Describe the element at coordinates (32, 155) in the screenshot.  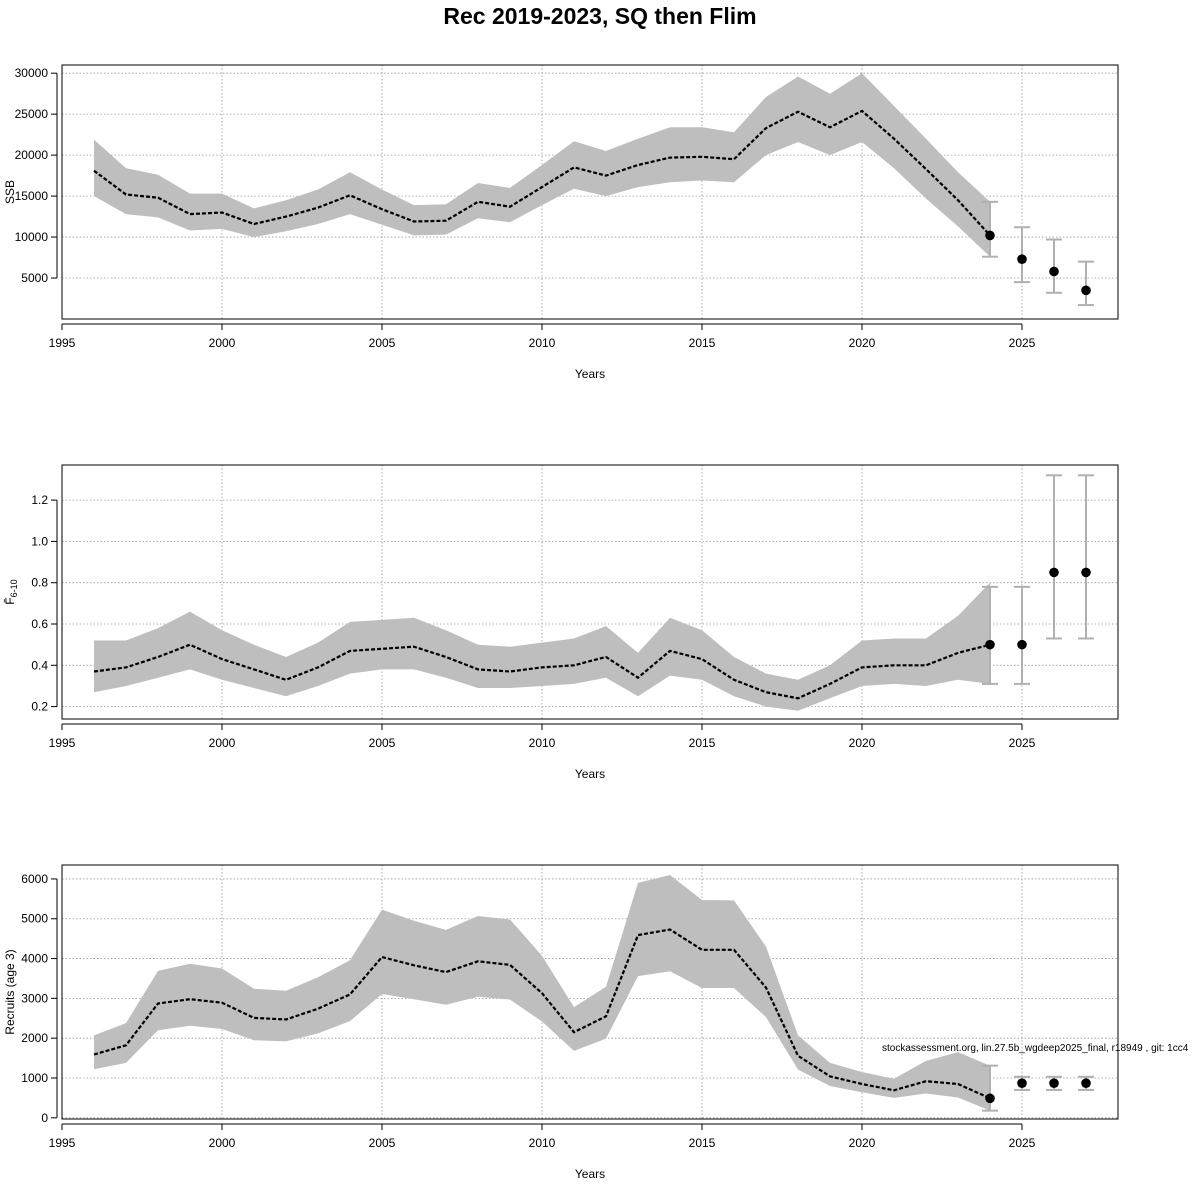
I see `y-tick-label: 20000` at that location.